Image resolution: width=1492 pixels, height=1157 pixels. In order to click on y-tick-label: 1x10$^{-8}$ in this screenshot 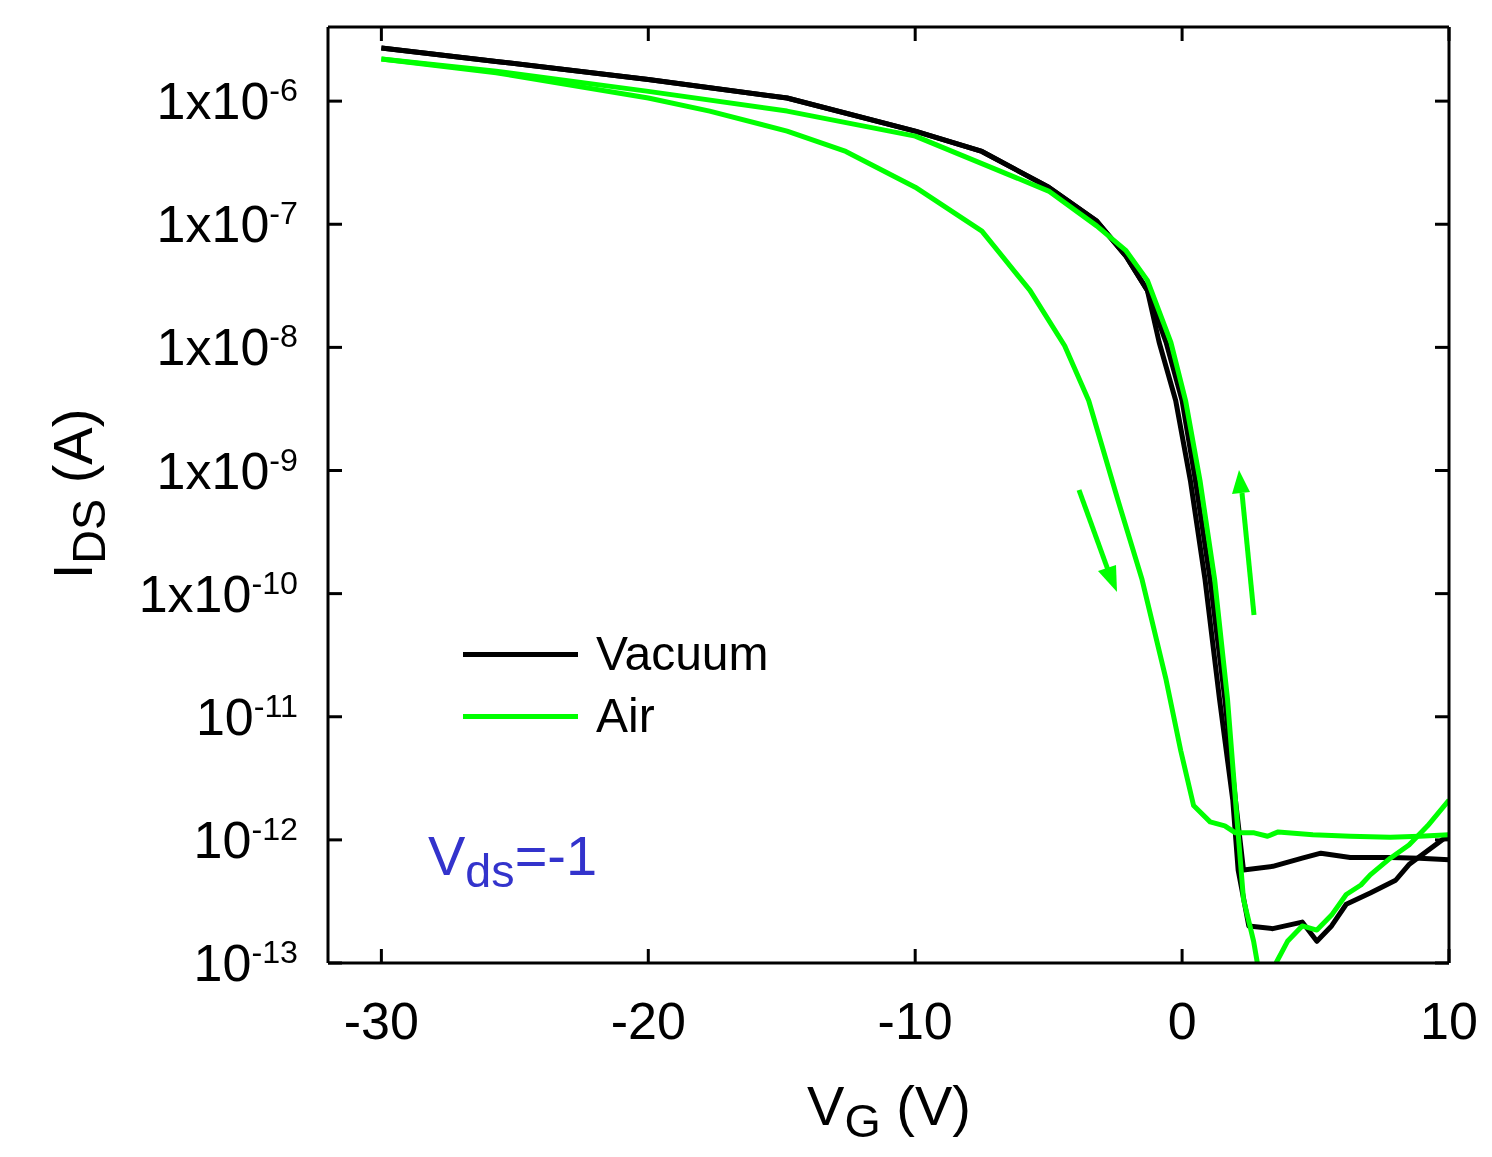, I will do `click(227, 347)`.